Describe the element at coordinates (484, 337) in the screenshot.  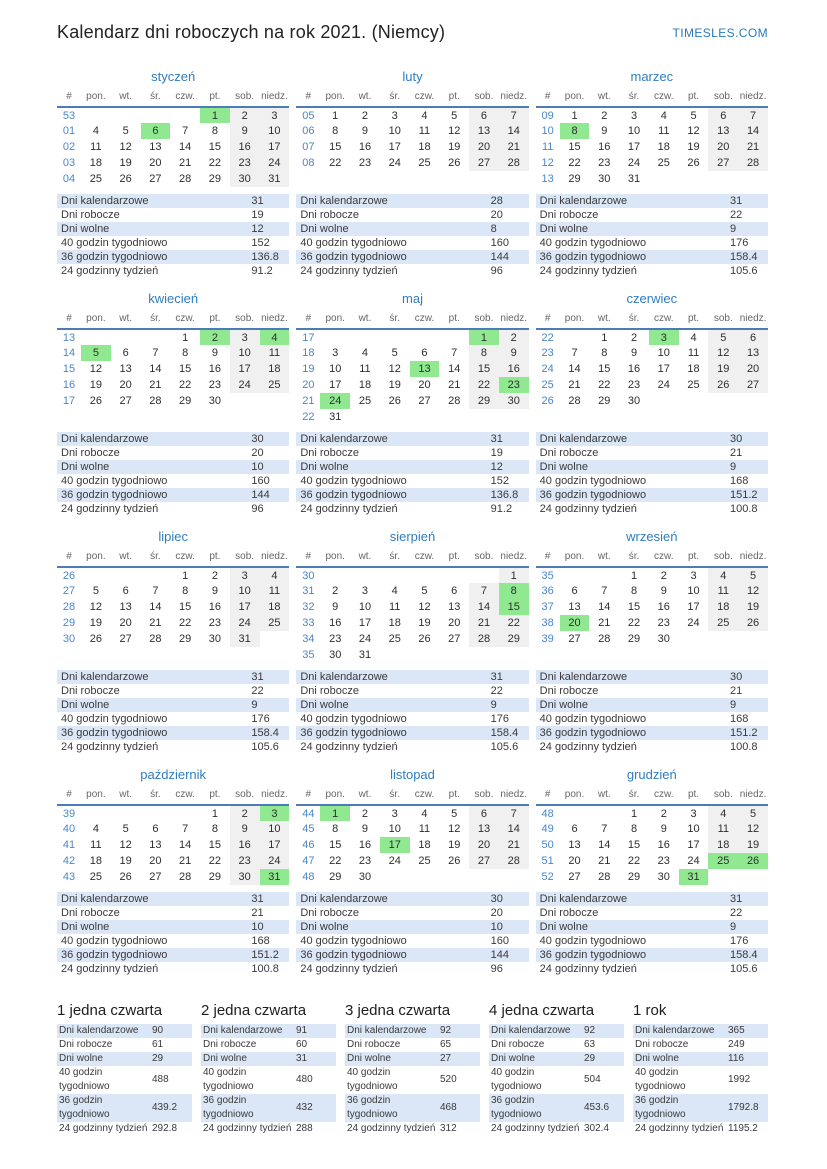
I see `holiday-day-cell: 1` at that location.